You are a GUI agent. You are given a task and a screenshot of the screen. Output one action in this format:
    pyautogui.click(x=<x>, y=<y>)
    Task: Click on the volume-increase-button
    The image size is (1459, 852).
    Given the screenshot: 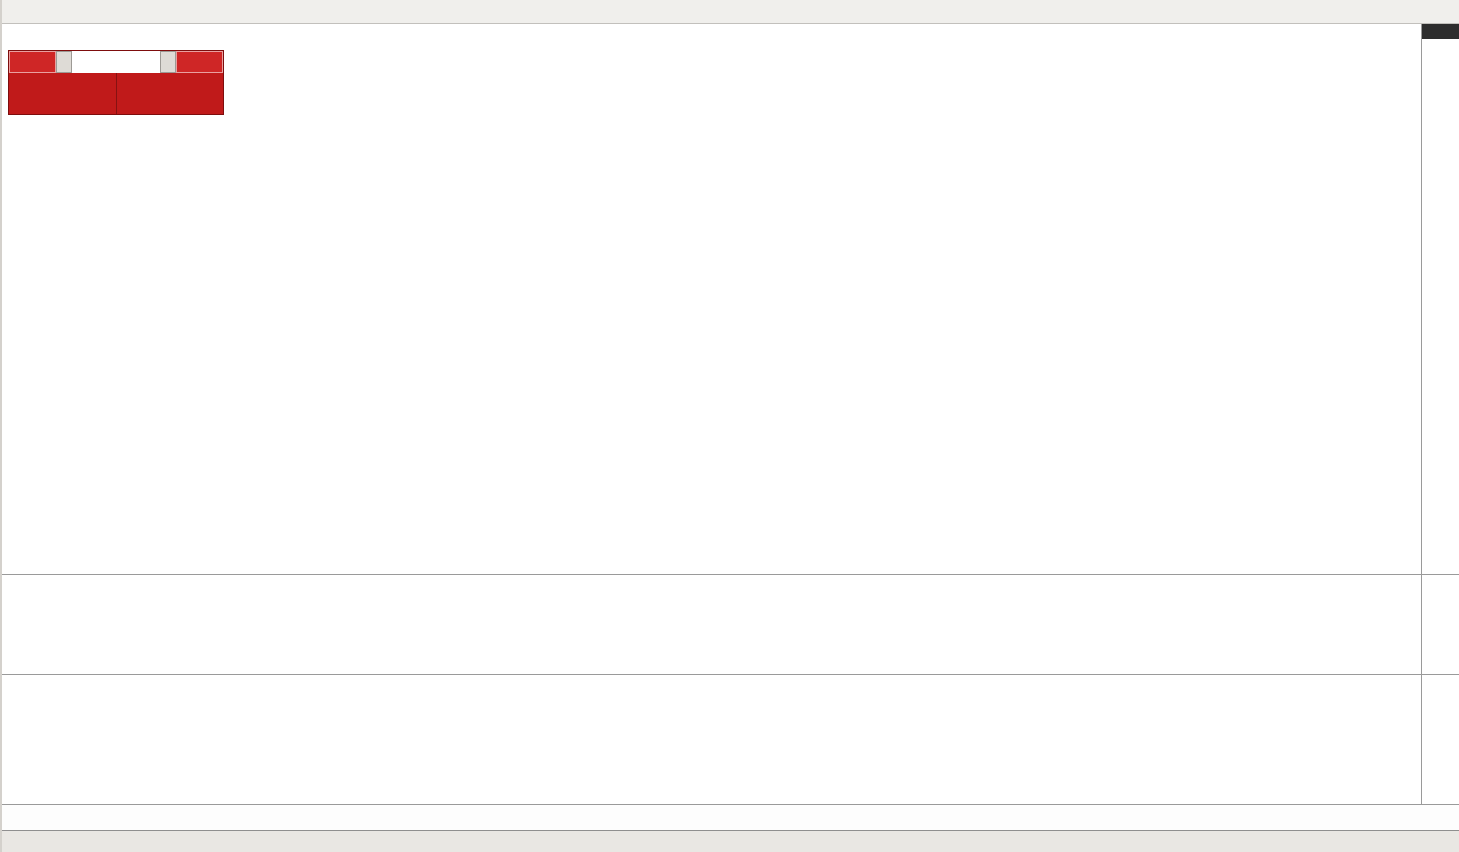 What is the action you would take?
    pyautogui.click(x=168, y=62)
    